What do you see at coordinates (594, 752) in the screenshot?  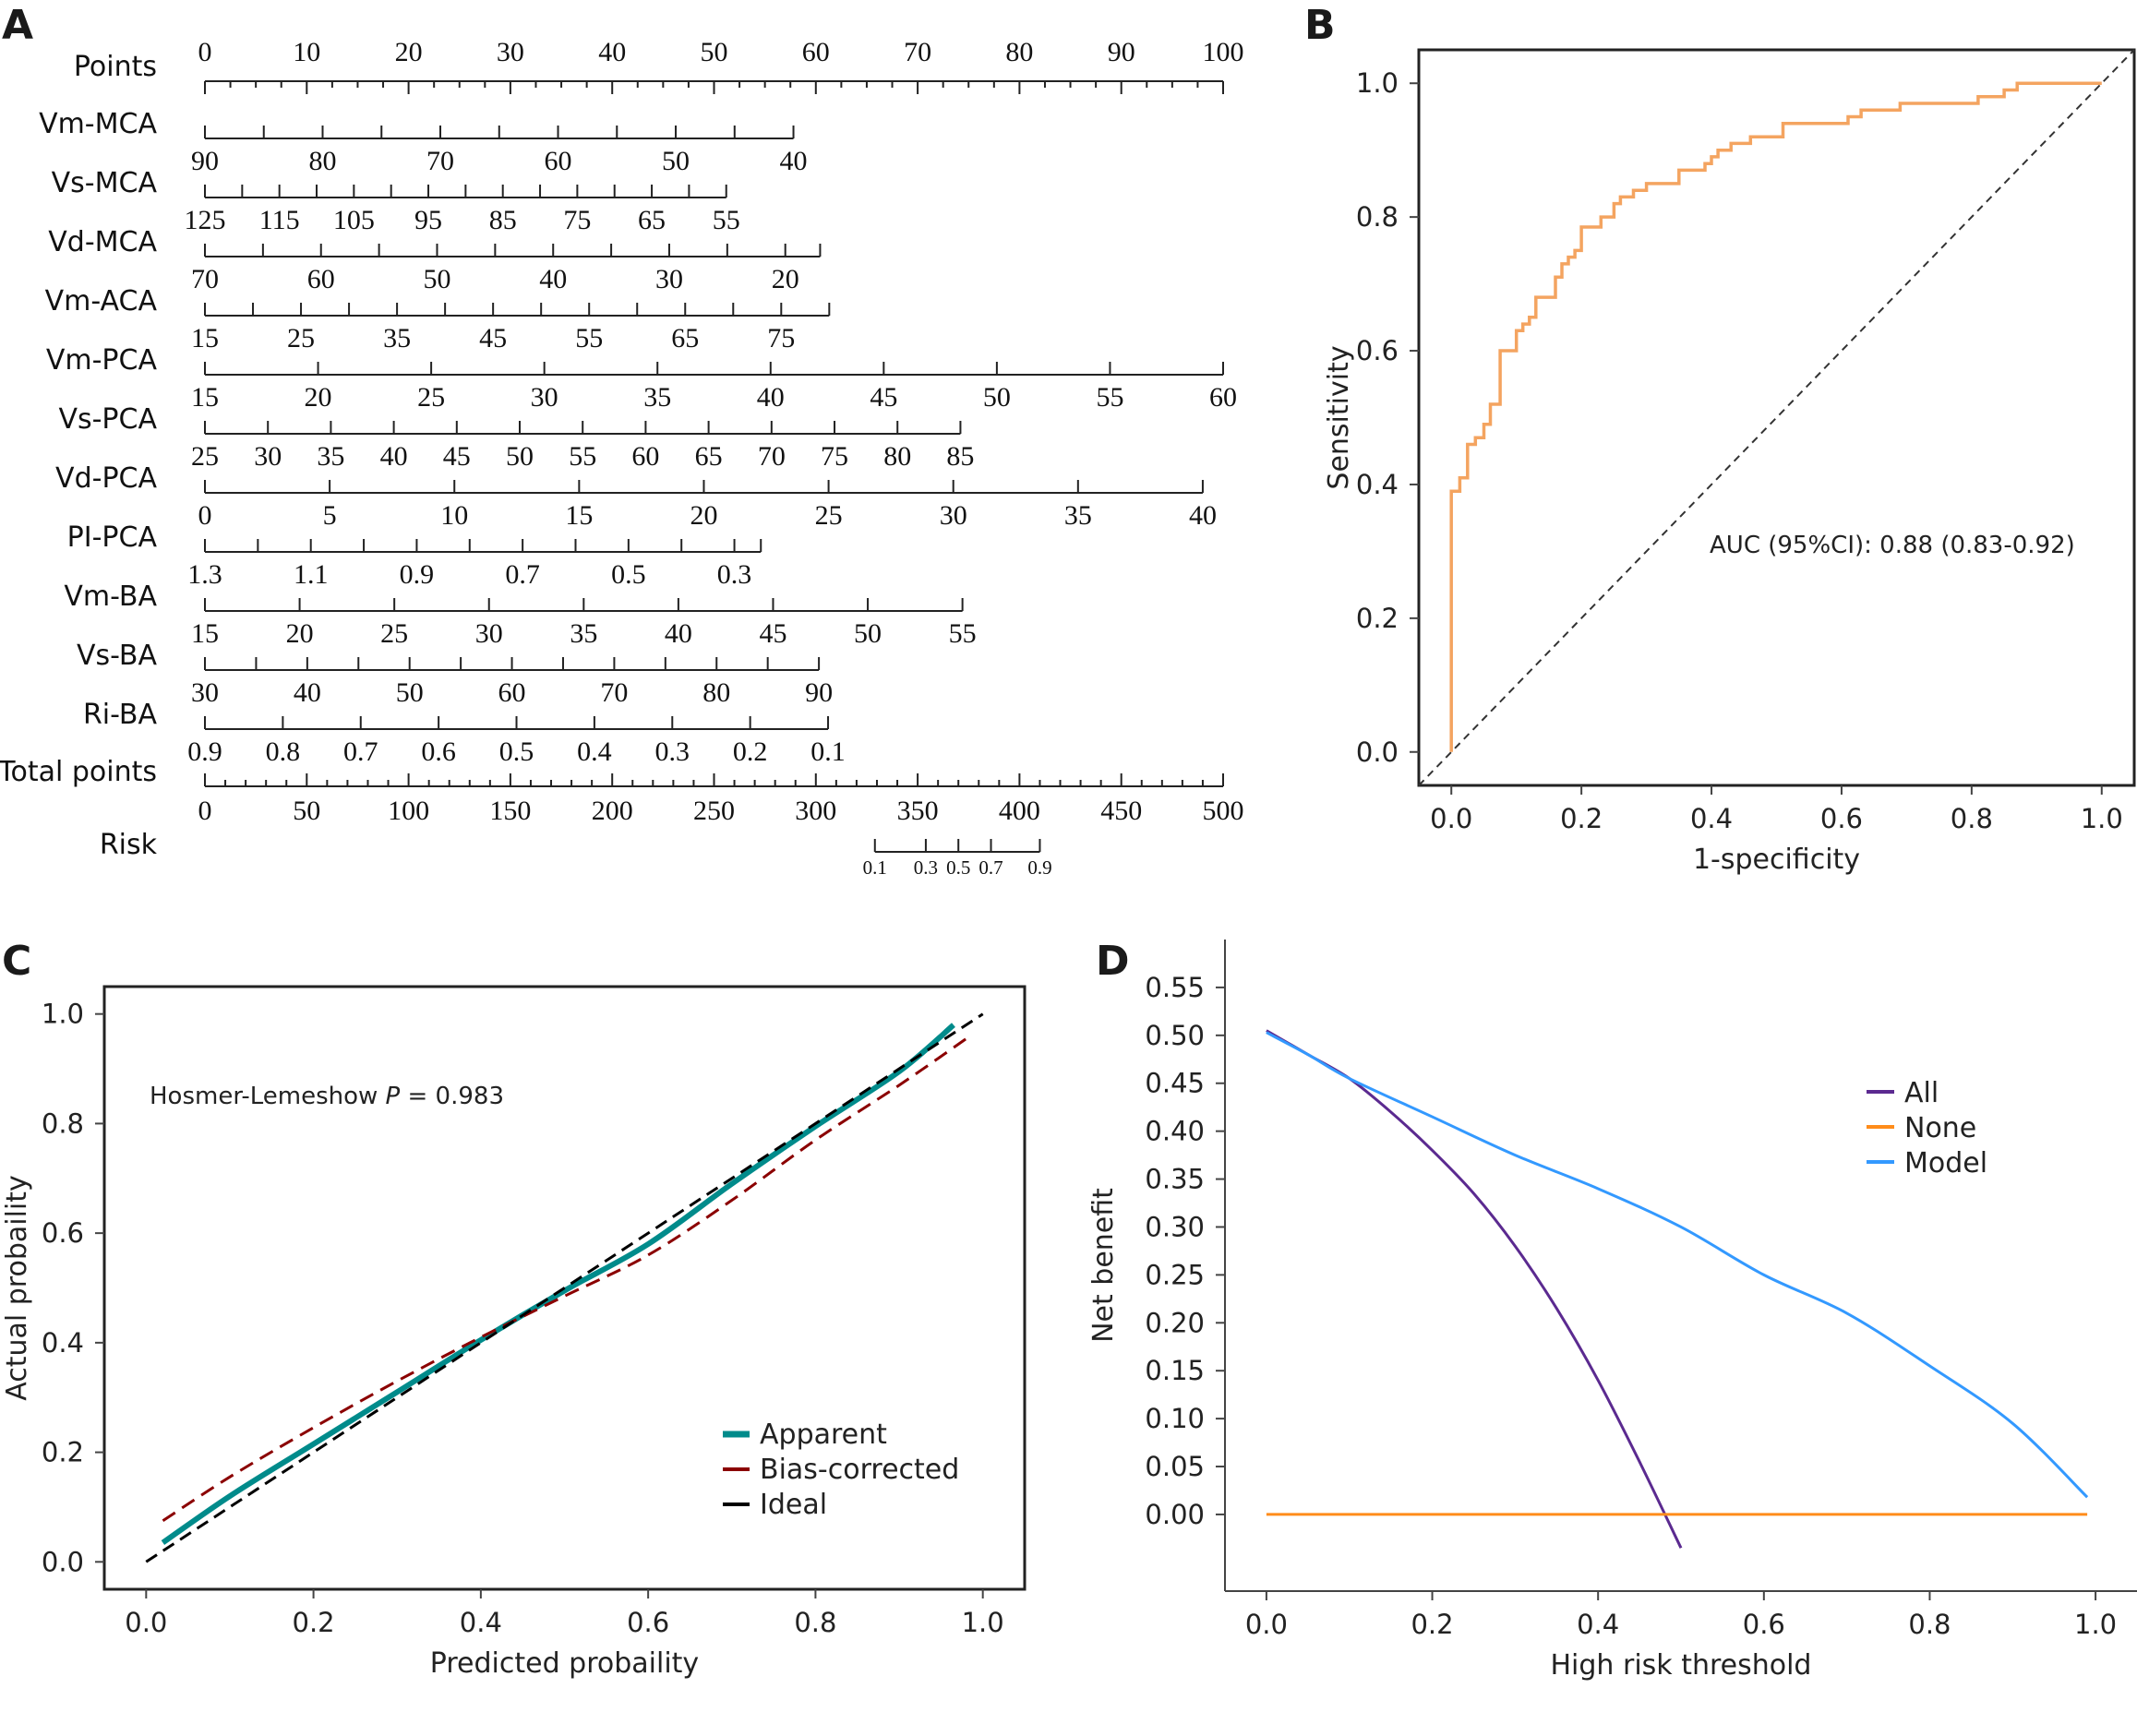 I see `scale-tick-label: 0.4` at bounding box center [594, 752].